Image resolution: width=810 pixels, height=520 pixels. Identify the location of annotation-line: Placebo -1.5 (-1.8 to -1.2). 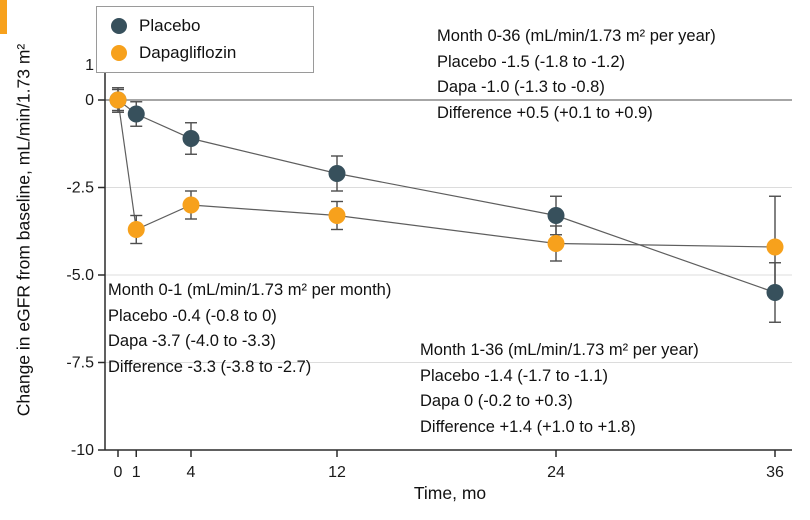
(531, 61).